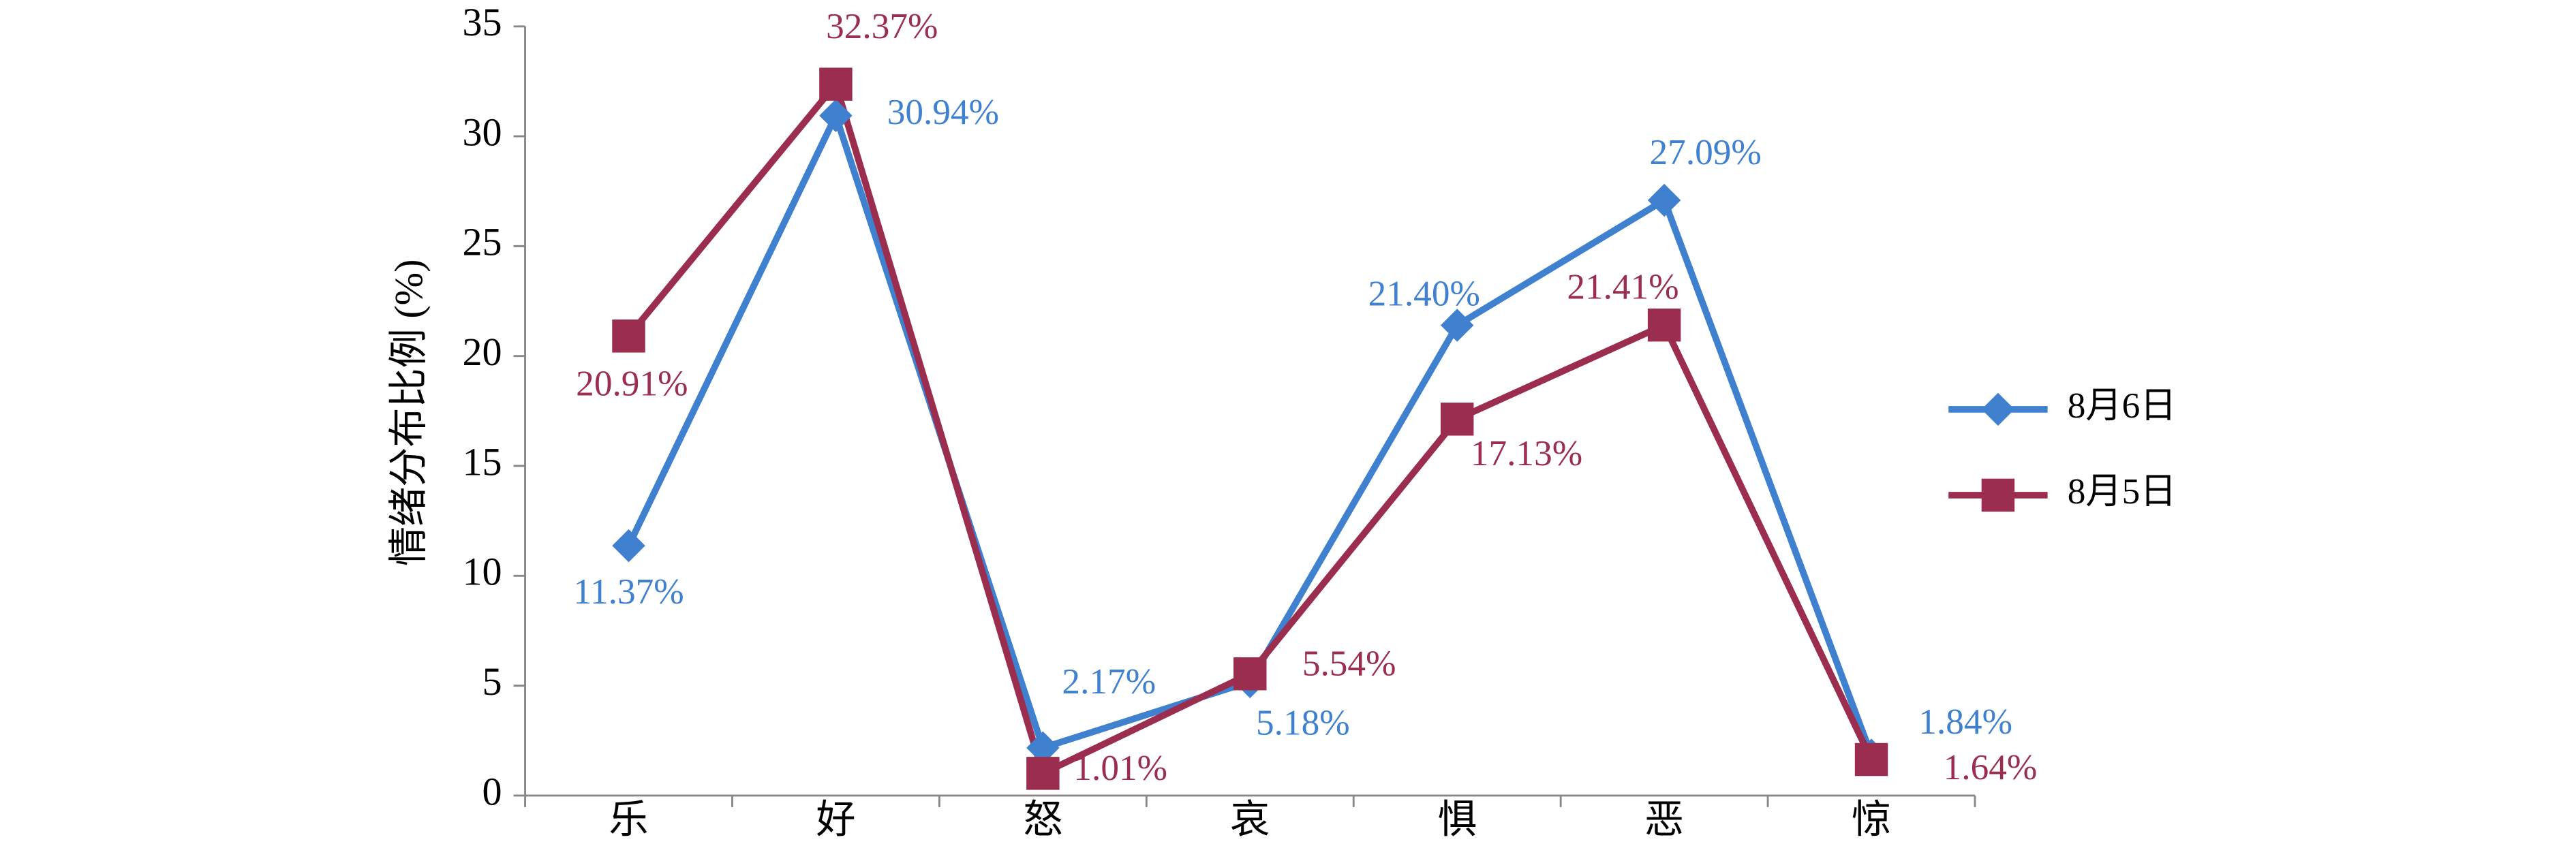  I want to click on y-tick-label: 10, so click(482, 572).